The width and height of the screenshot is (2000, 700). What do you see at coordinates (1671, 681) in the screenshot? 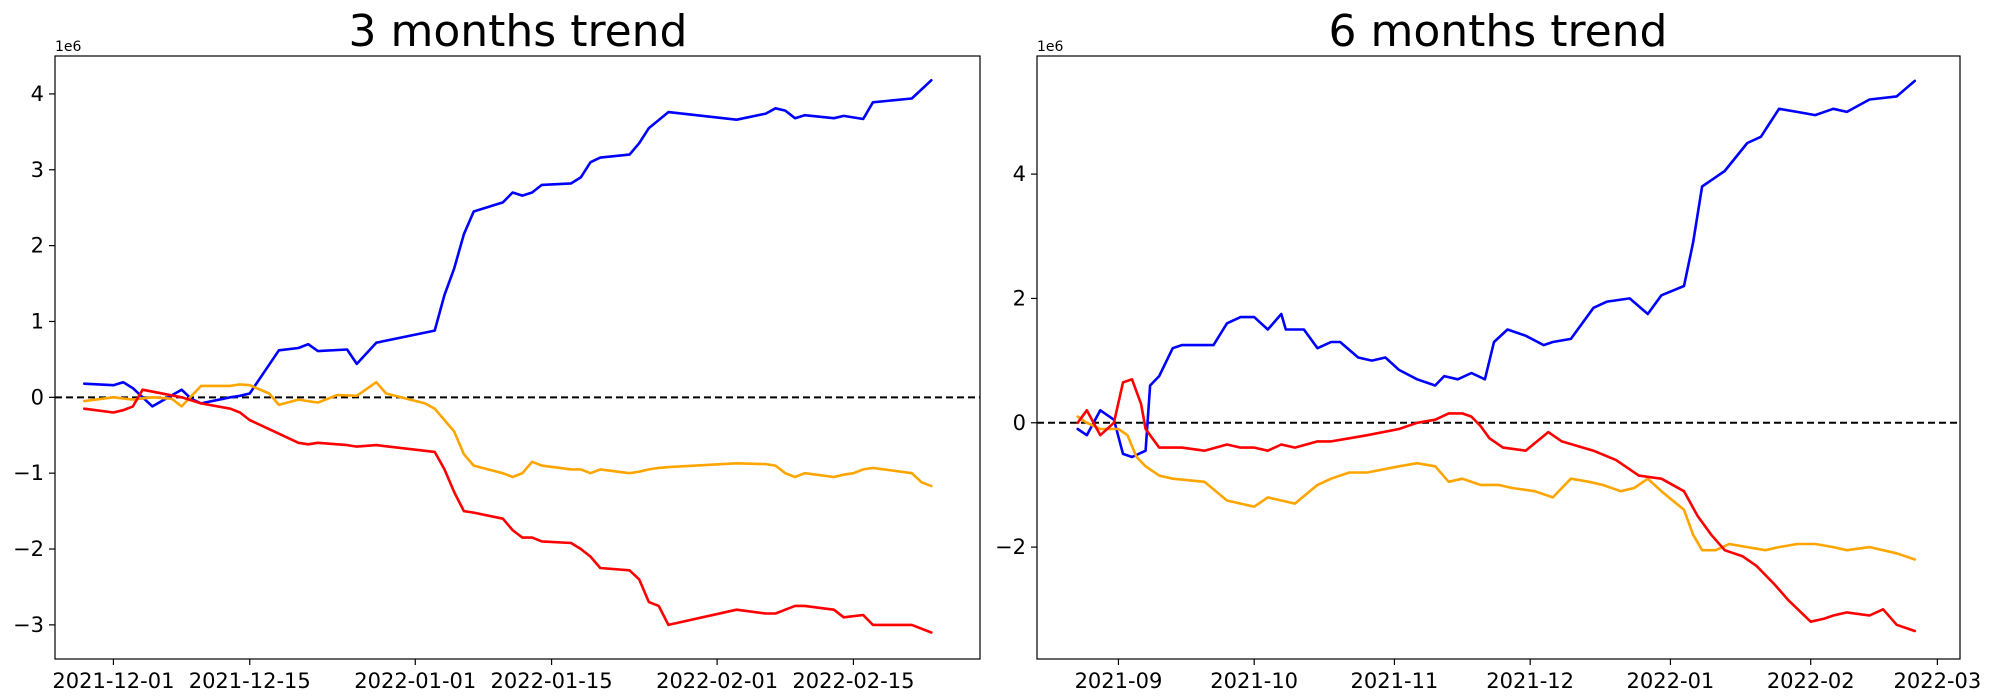
I see `x-tick-label: 2022-01` at bounding box center [1671, 681].